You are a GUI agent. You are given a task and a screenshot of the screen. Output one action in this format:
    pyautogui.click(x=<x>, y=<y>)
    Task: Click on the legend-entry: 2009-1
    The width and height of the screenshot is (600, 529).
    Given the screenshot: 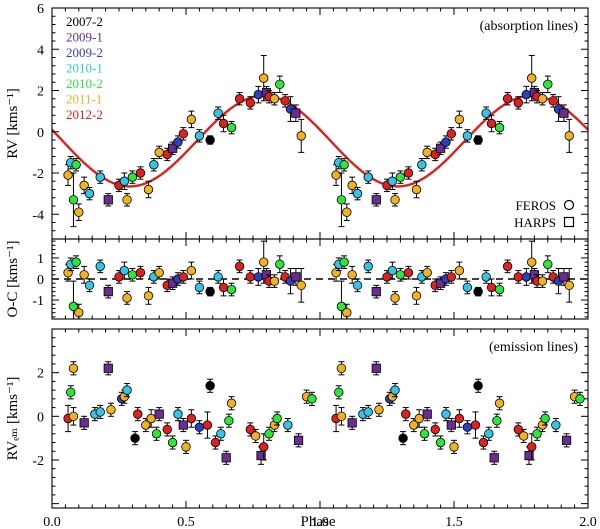 What is the action you would take?
    pyautogui.click(x=84, y=37)
    